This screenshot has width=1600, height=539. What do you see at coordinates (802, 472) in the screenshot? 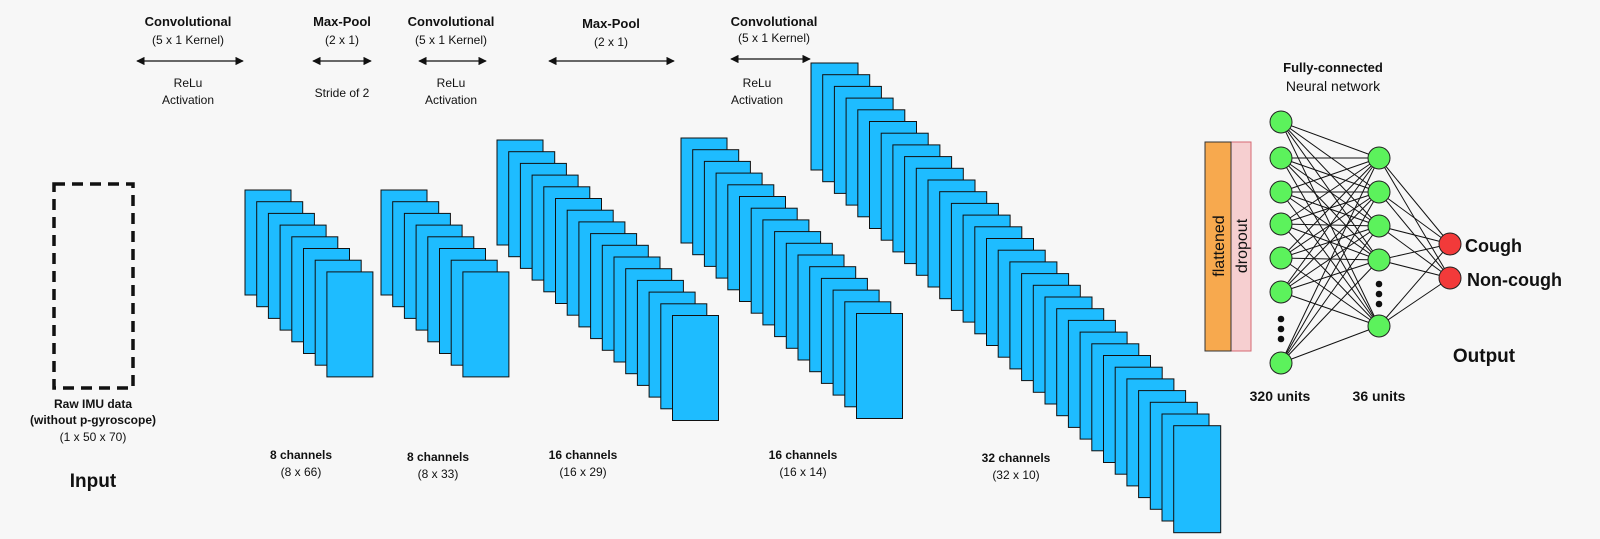
I see `channels-dims: (16 x 14)` at bounding box center [802, 472].